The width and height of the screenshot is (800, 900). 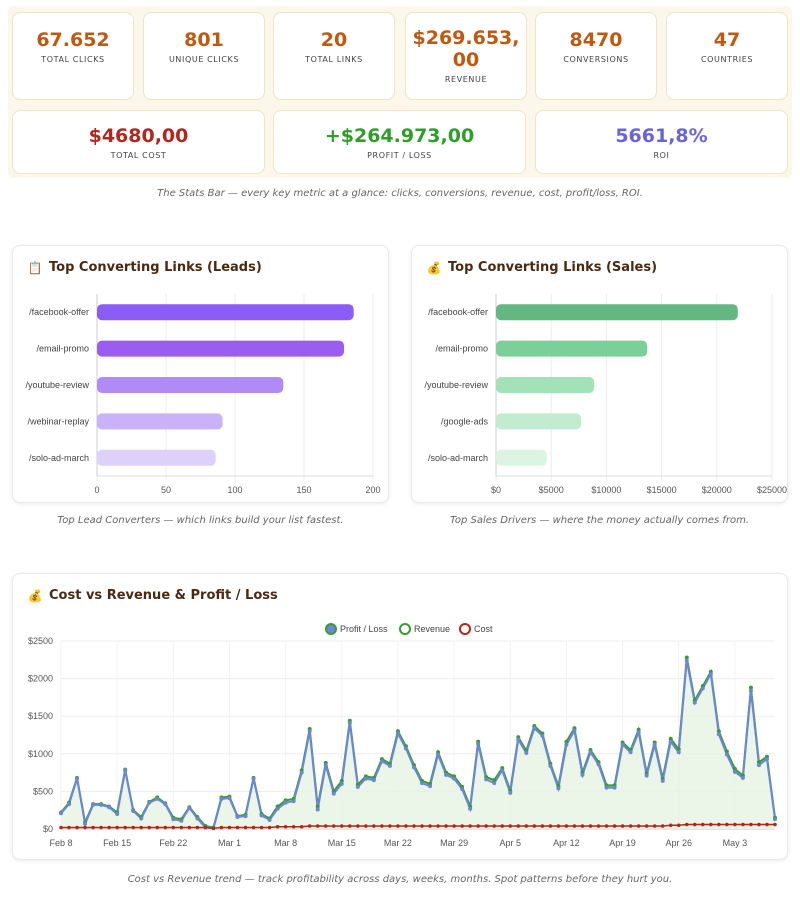 What do you see at coordinates (465, 421) in the screenshot?
I see `category-label: /google-ads` at bounding box center [465, 421].